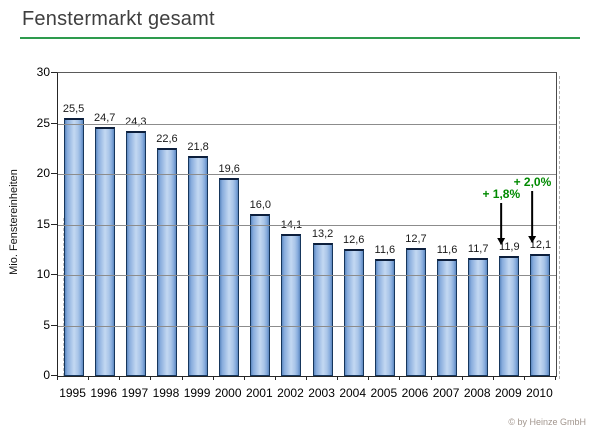 The height and width of the screenshot is (433, 600). I want to click on x-label-2000: 2000, so click(228, 393).